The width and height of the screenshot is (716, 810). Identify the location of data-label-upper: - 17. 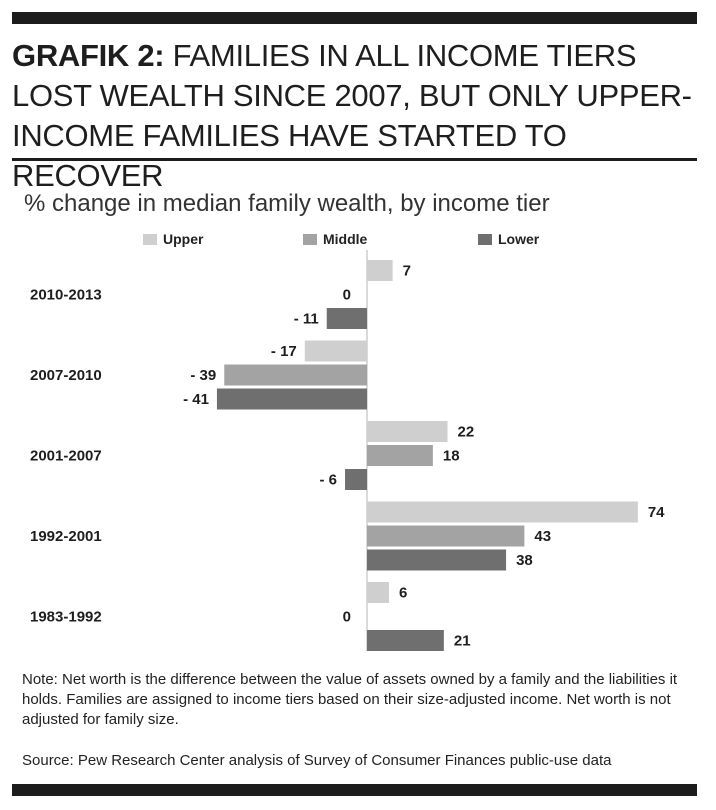
(284, 351).